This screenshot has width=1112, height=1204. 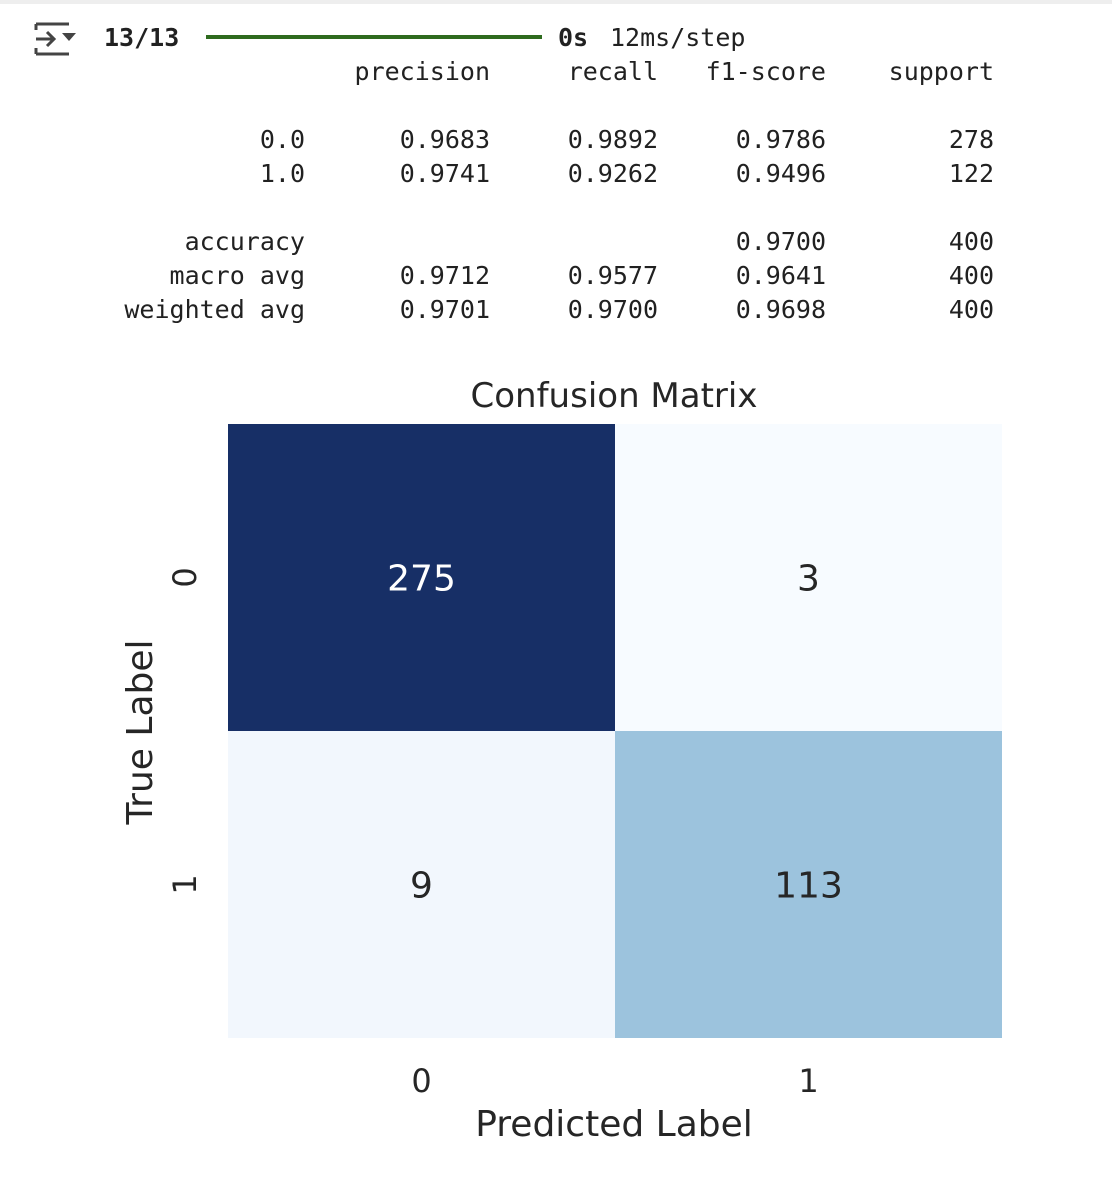 I want to click on x-tick-label: 1, so click(x=808, y=1081).